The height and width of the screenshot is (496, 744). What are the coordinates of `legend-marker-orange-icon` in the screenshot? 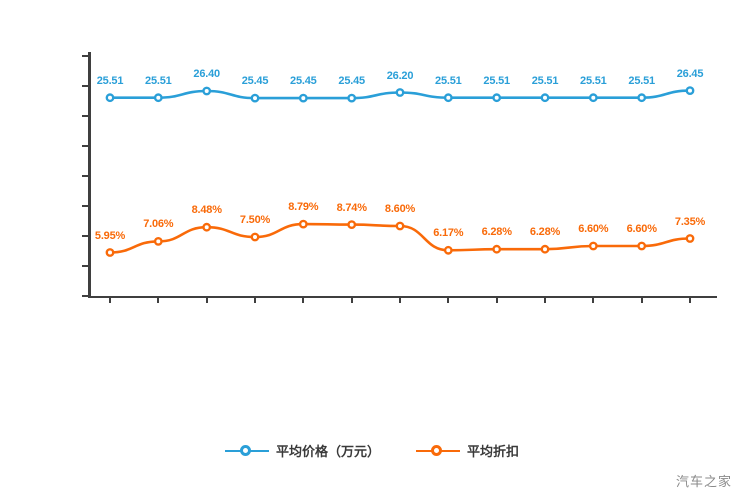 It's located at (438, 451).